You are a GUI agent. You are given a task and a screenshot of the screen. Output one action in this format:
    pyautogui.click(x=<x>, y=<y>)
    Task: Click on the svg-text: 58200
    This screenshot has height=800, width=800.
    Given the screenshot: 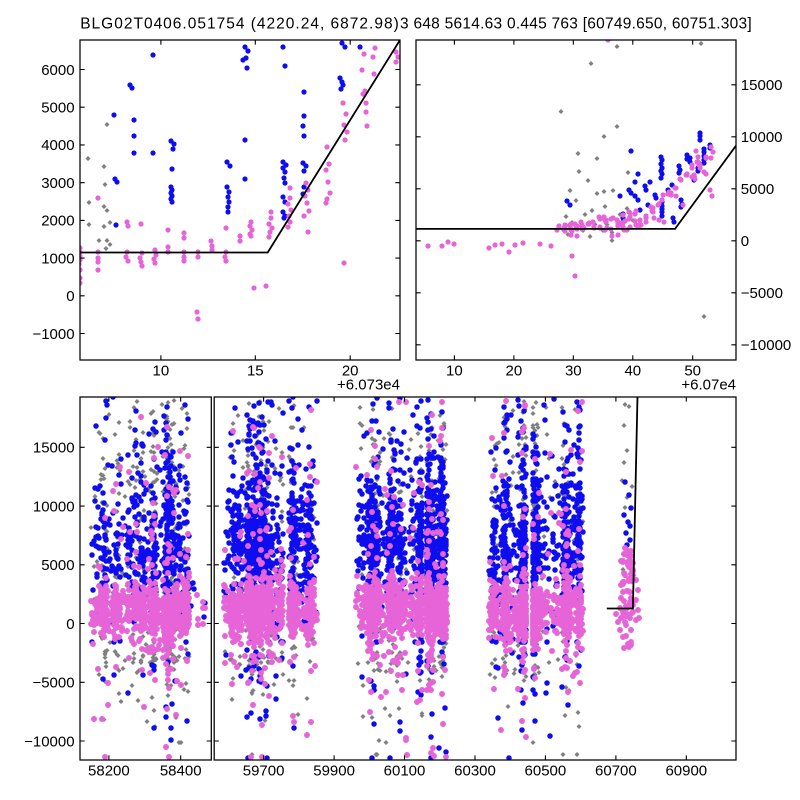 What is the action you would take?
    pyautogui.click(x=109, y=770)
    